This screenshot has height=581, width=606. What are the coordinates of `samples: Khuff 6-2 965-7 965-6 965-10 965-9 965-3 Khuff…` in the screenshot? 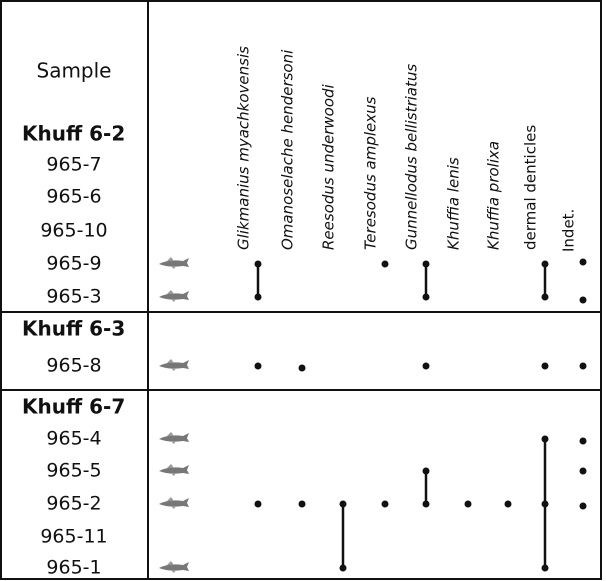 It's located at (73, 350).